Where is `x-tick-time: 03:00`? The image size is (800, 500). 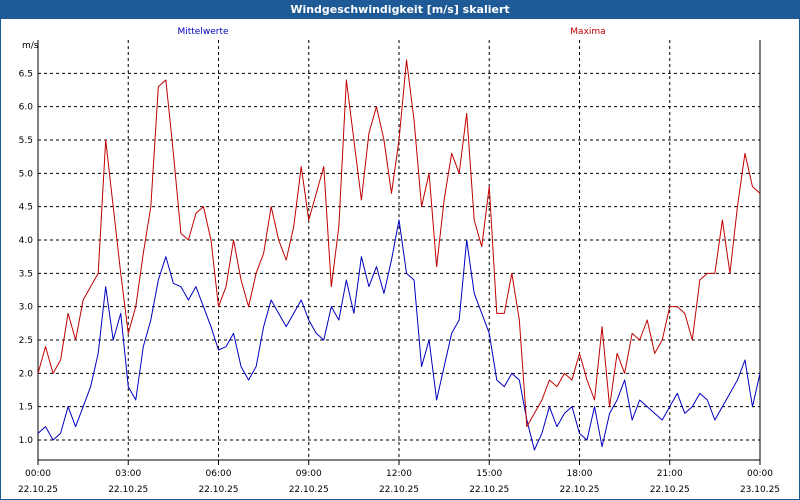
x-tick-time: 03:00 is located at coordinates (128, 474).